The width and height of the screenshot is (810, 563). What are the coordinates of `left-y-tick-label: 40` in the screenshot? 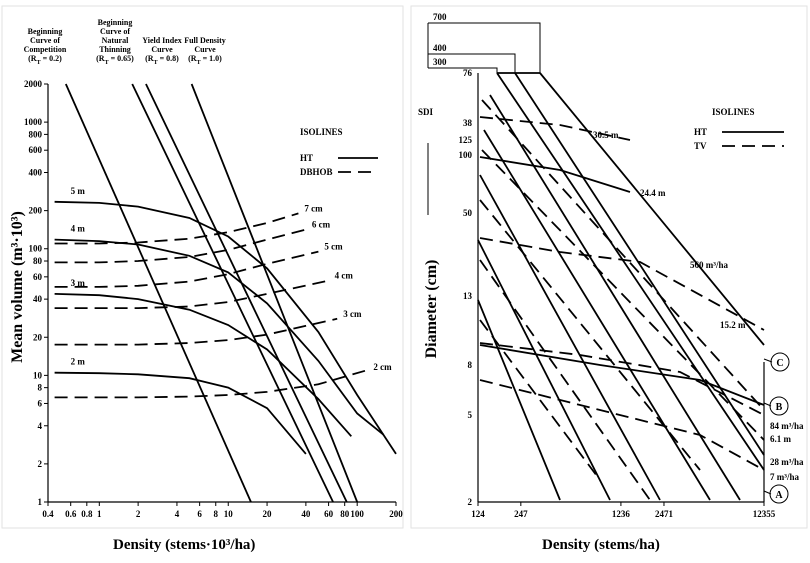 It's located at (38, 299).